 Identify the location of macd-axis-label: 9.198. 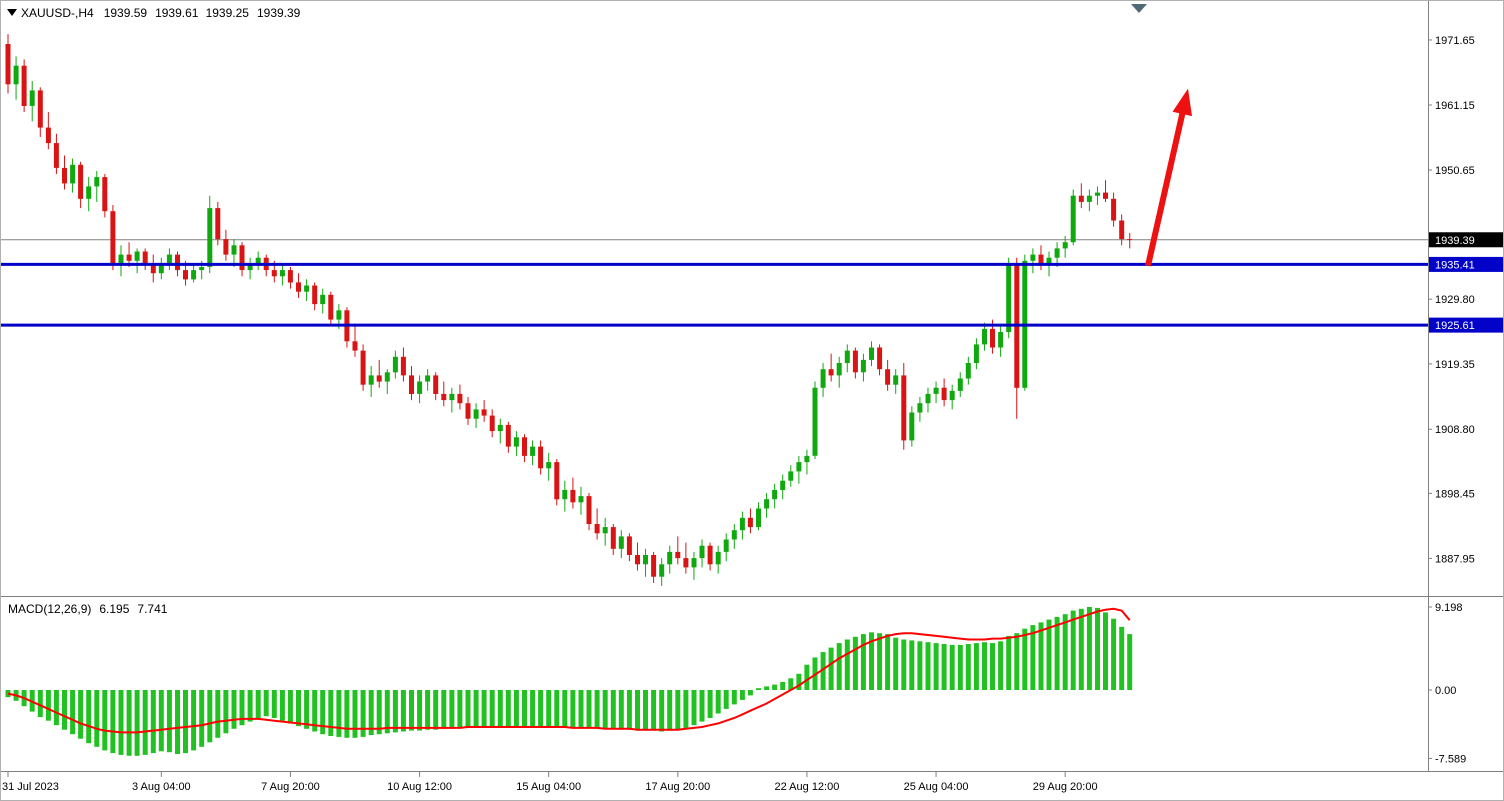
(1449, 608).